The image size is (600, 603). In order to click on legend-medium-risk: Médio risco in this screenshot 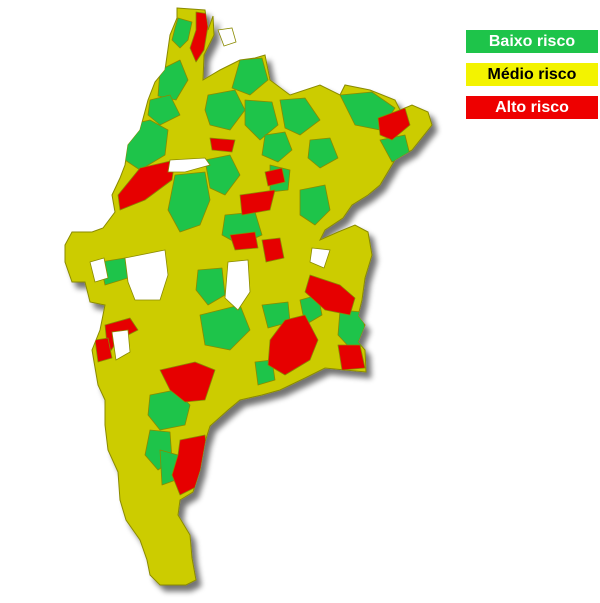, I will do `click(532, 74)`.